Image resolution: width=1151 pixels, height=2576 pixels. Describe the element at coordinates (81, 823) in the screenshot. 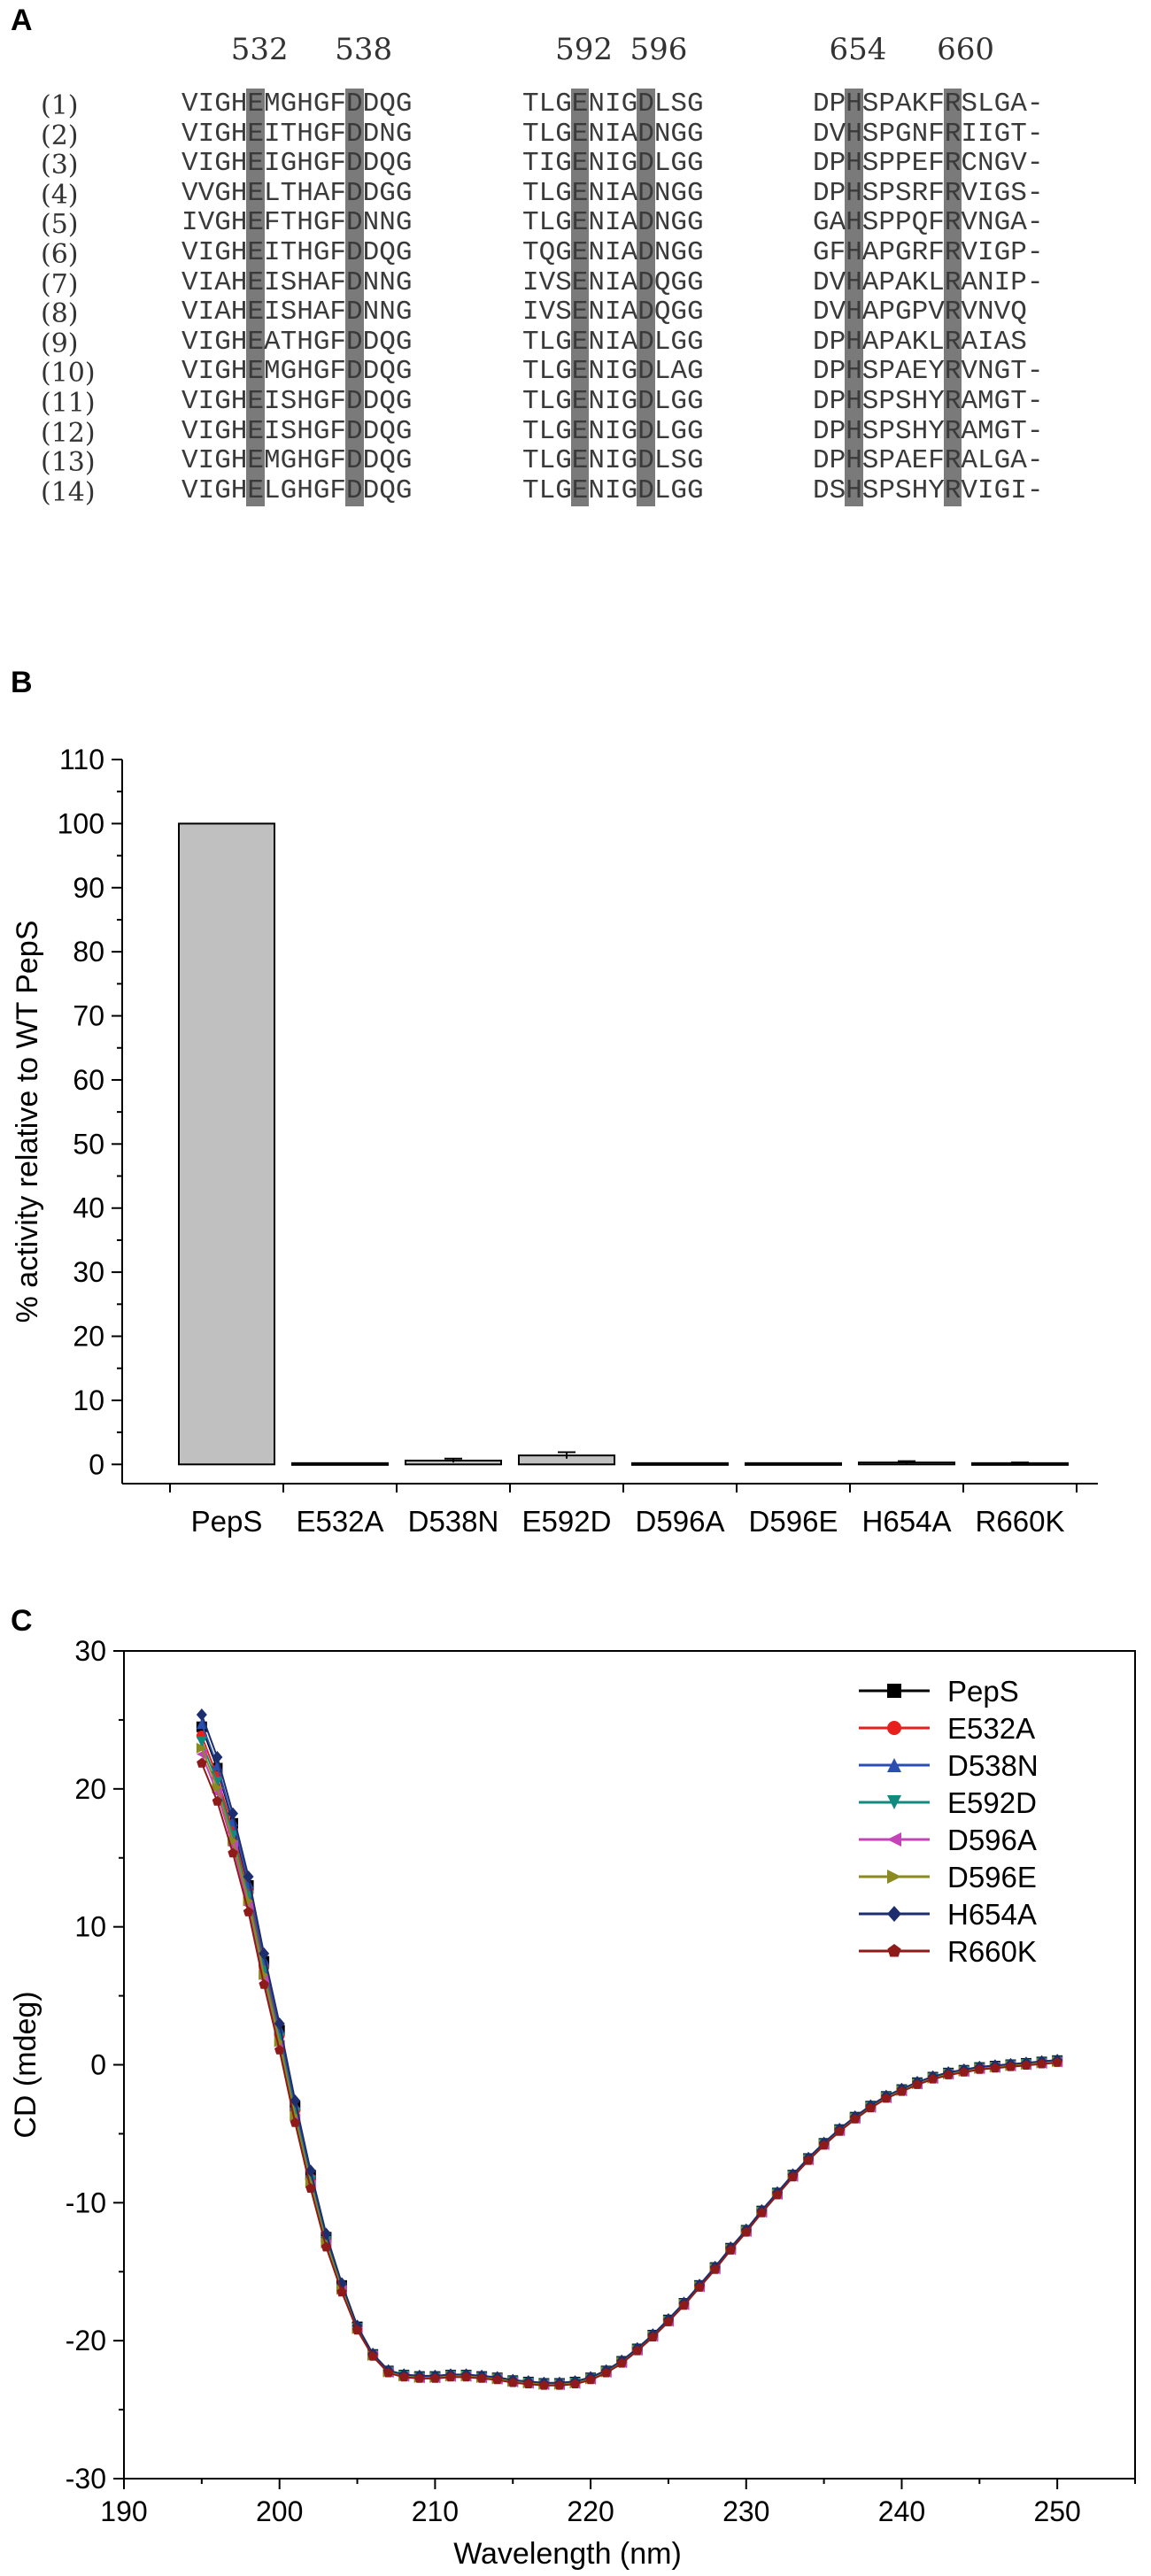

I see `y-tick-label: 100` at that location.